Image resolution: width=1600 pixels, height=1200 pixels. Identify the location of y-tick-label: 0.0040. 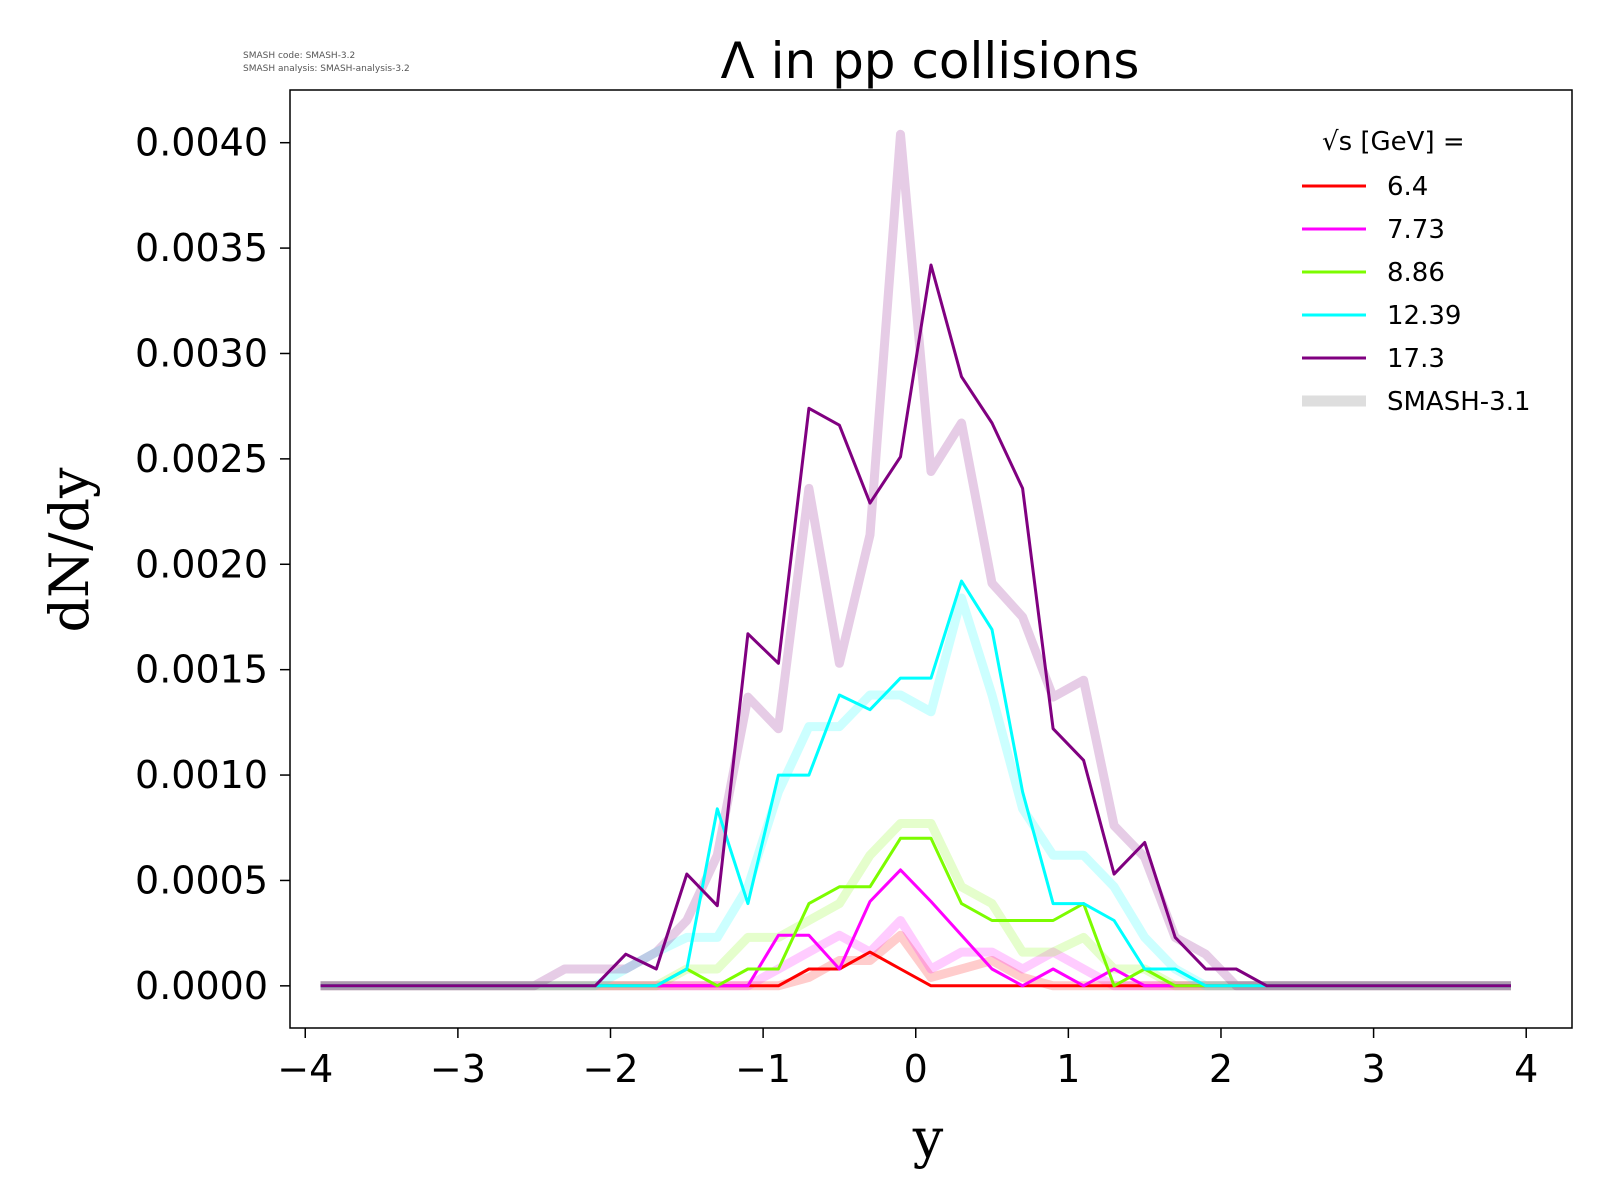
(201, 143).